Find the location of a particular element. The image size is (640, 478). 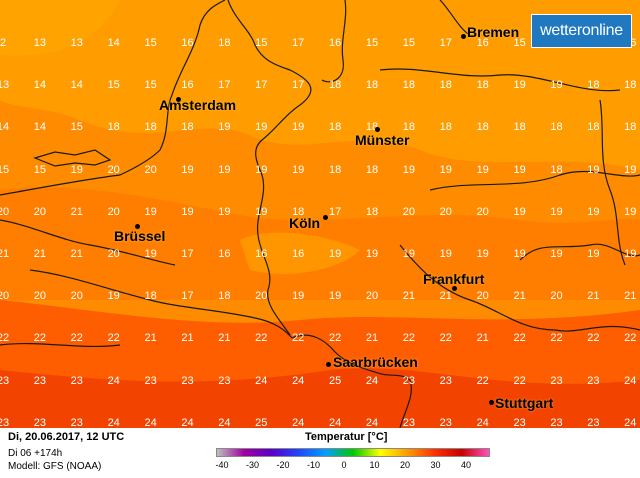

coastline-nl-be is located at coordinates (113, 98).